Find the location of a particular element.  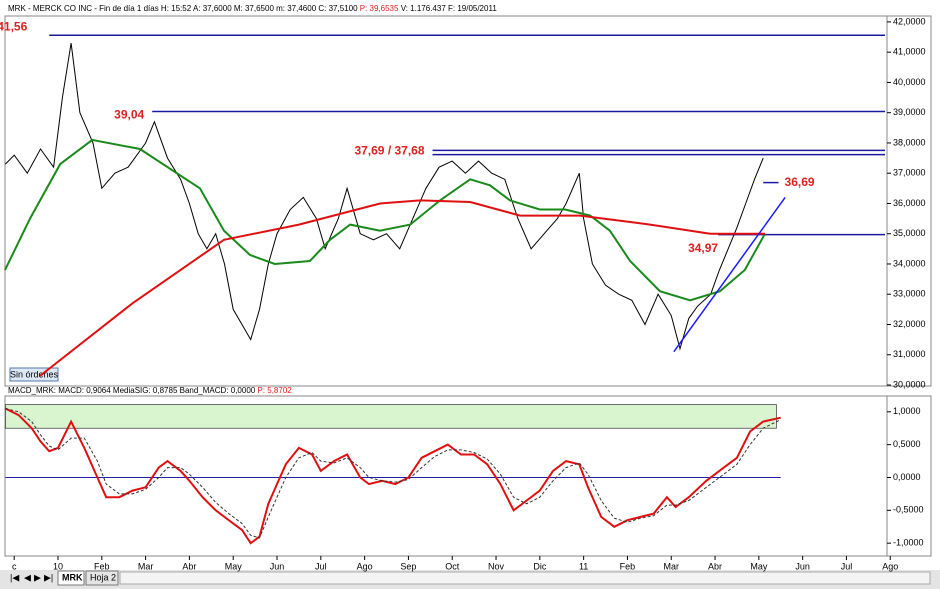

x-tick-label: Dic is located at coordinates (539, 566).